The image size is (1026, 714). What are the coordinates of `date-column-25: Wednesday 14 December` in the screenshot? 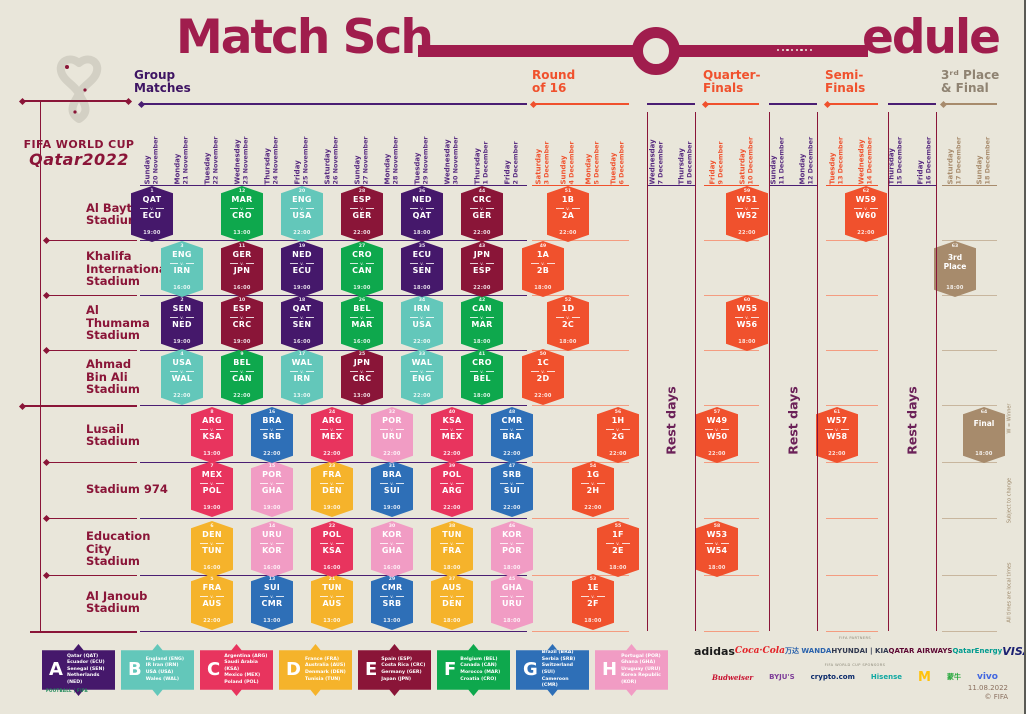 It's located at (866, 146).